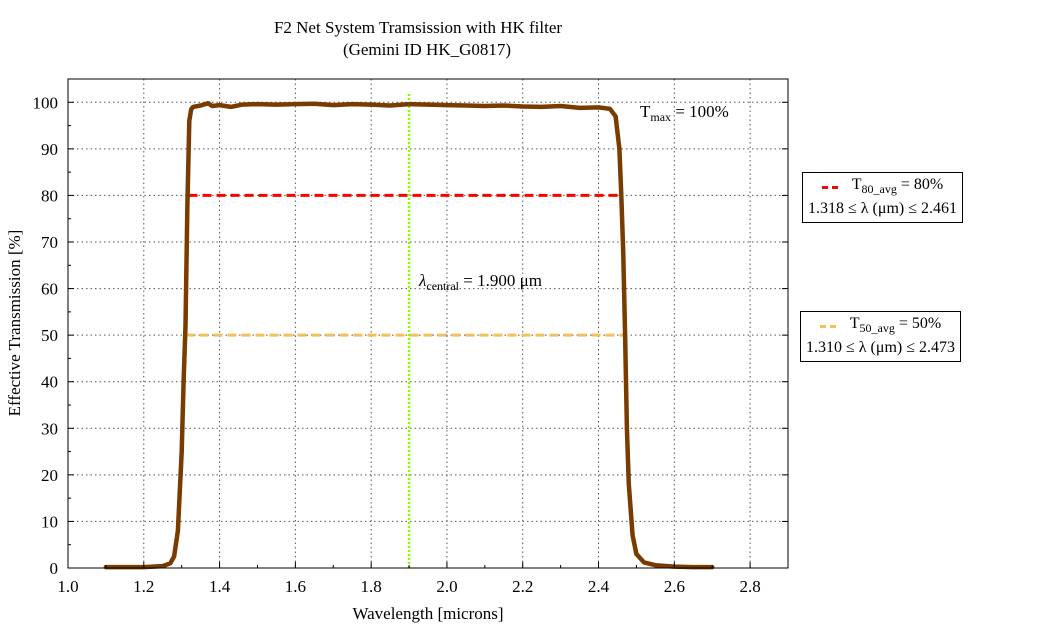 This screenshot has width=1038, height=629. Describe the element at coordinates (856, 184) in the screenshot. I see `legend-t80-main: T` at that location.